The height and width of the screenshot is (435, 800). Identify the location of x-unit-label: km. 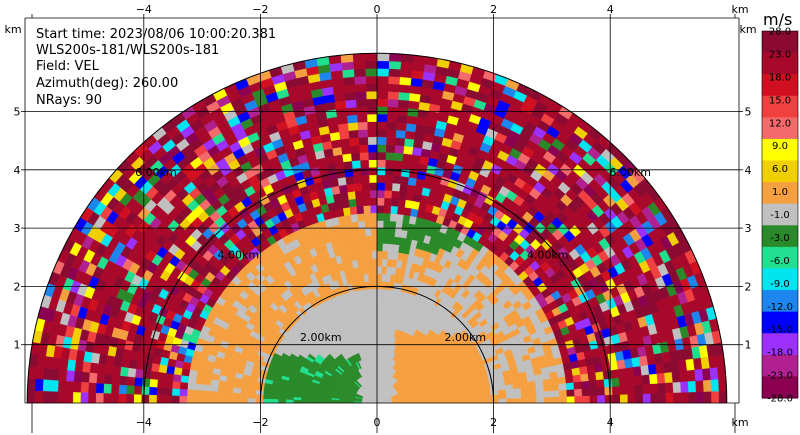
(739, 9).